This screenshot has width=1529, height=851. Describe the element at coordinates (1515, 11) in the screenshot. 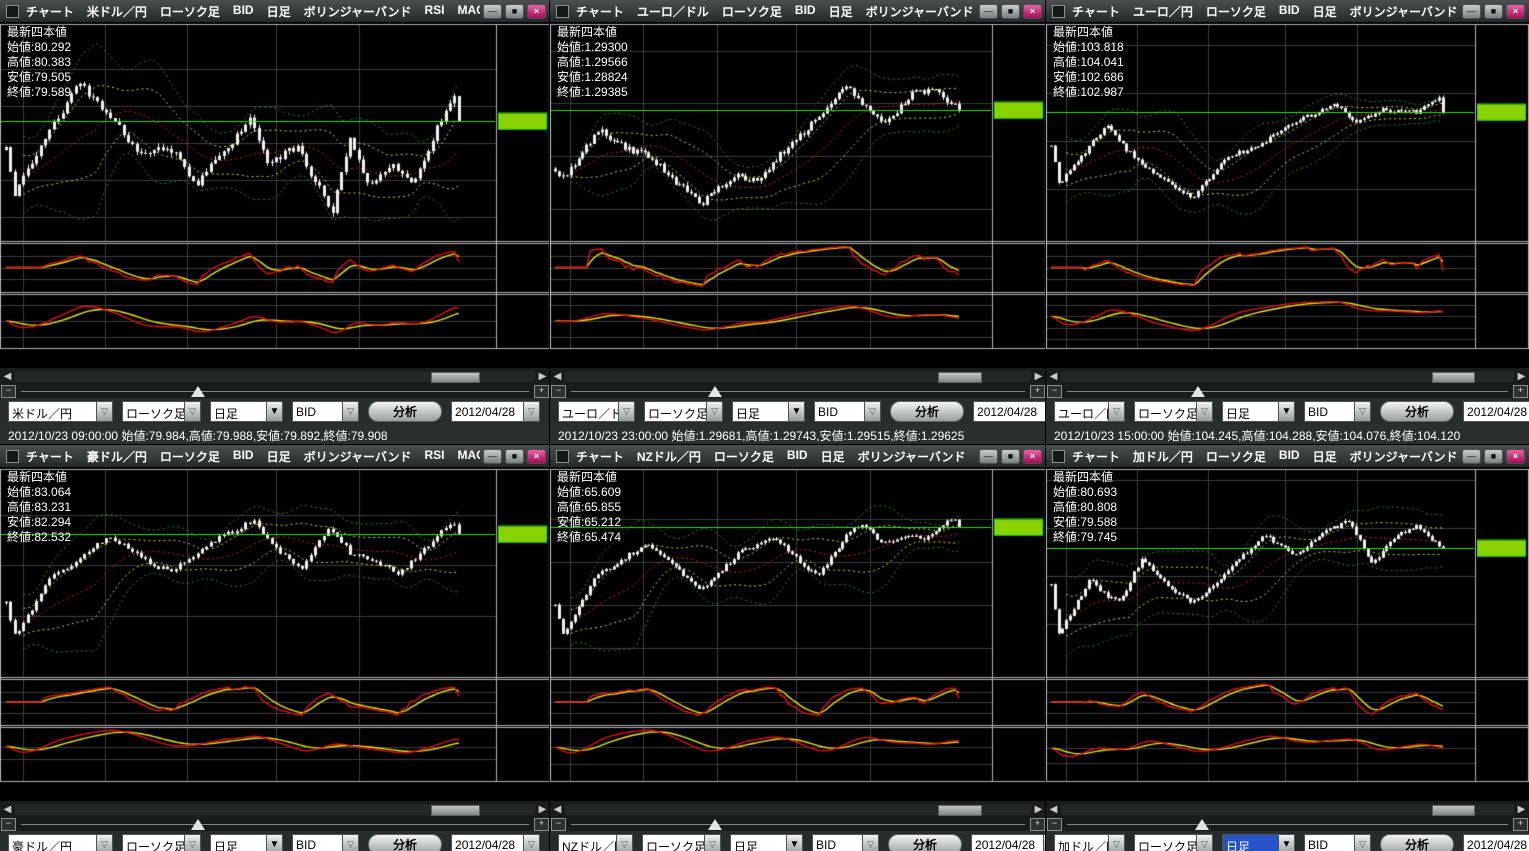

I see `close-button: ×` at that location.